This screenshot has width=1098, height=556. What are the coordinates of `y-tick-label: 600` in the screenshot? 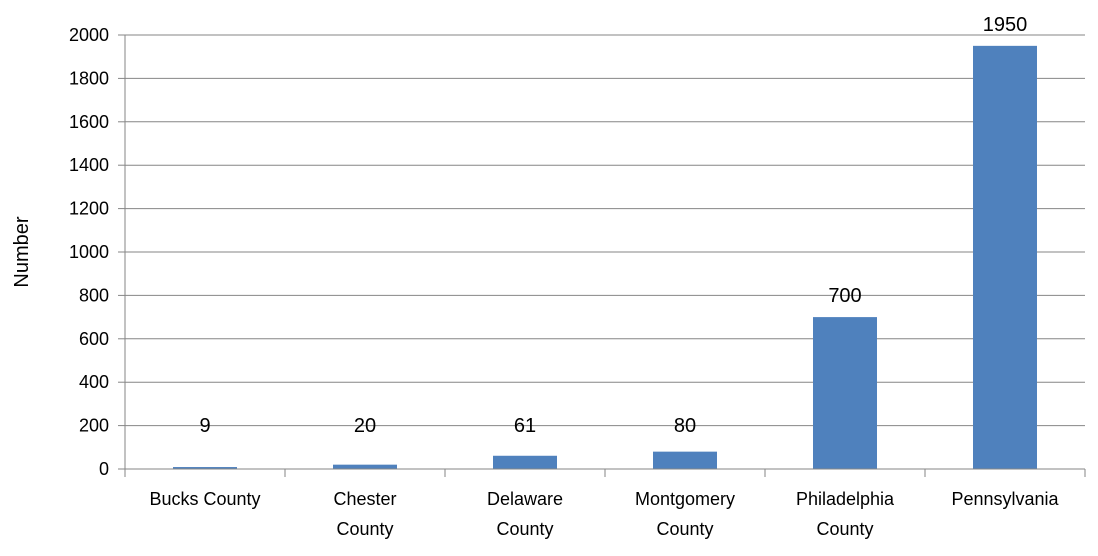 It's located at (94, 339).